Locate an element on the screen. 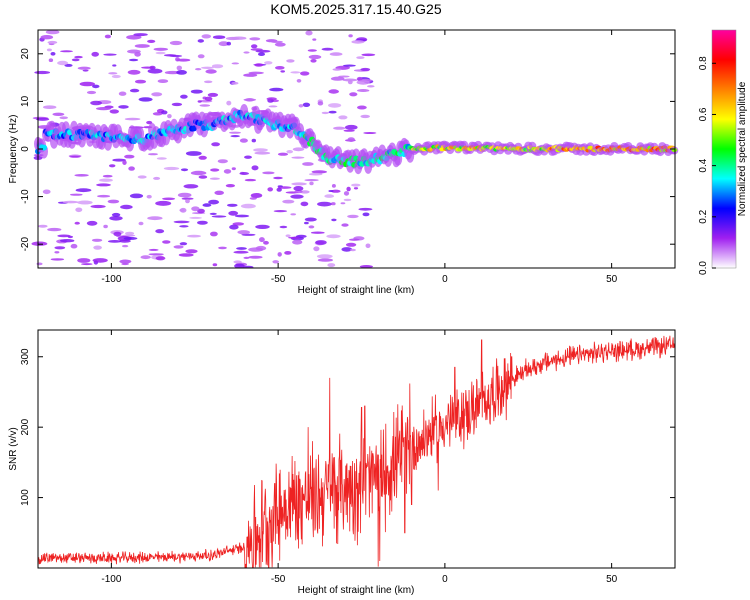 This screenshot has height=600, width=750. x-tick-label: 50 is located at coordinates (612, 579).